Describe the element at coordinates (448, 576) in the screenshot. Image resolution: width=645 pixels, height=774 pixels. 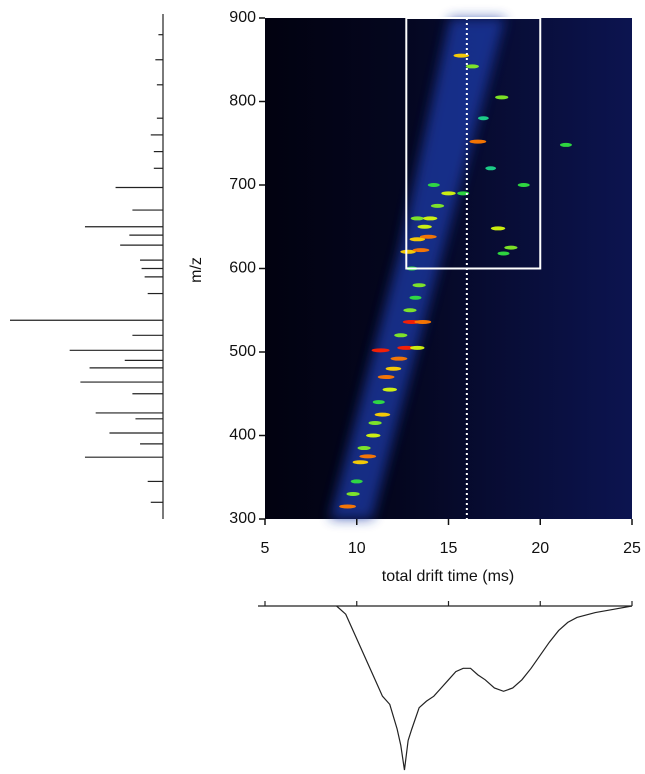
I see `x-axis-label: total drift time (ms)` at that location.